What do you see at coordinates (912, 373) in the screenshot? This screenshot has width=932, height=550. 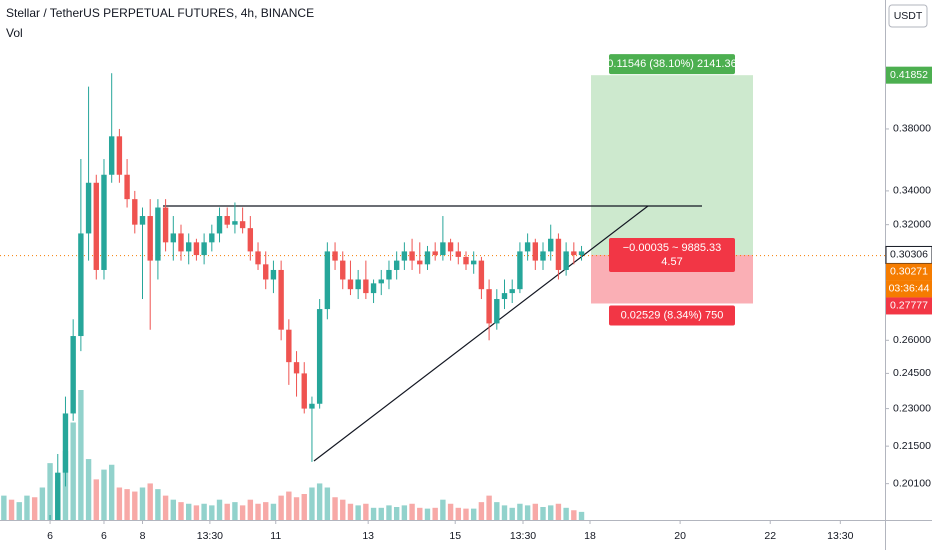 I see `y-tick-label: 0.24500` at bounding box center [912, 373].